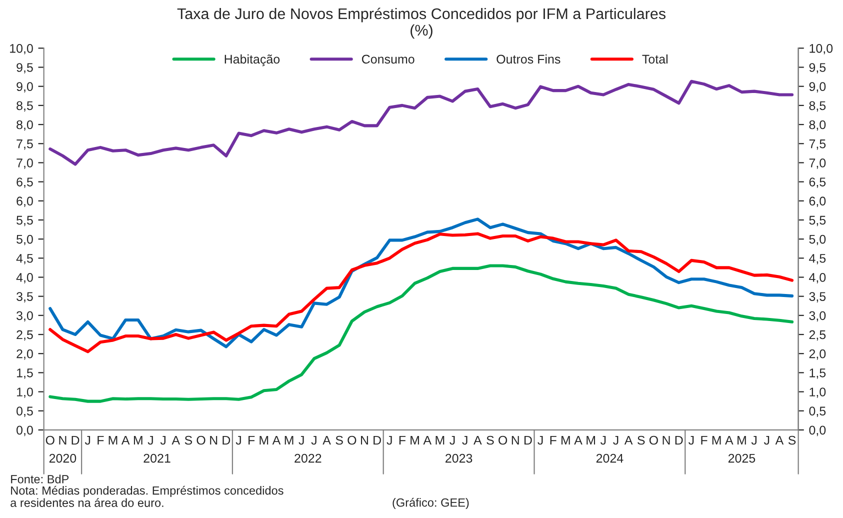  I want to click on y2-tick-label: 1,5, so click(818, 373).